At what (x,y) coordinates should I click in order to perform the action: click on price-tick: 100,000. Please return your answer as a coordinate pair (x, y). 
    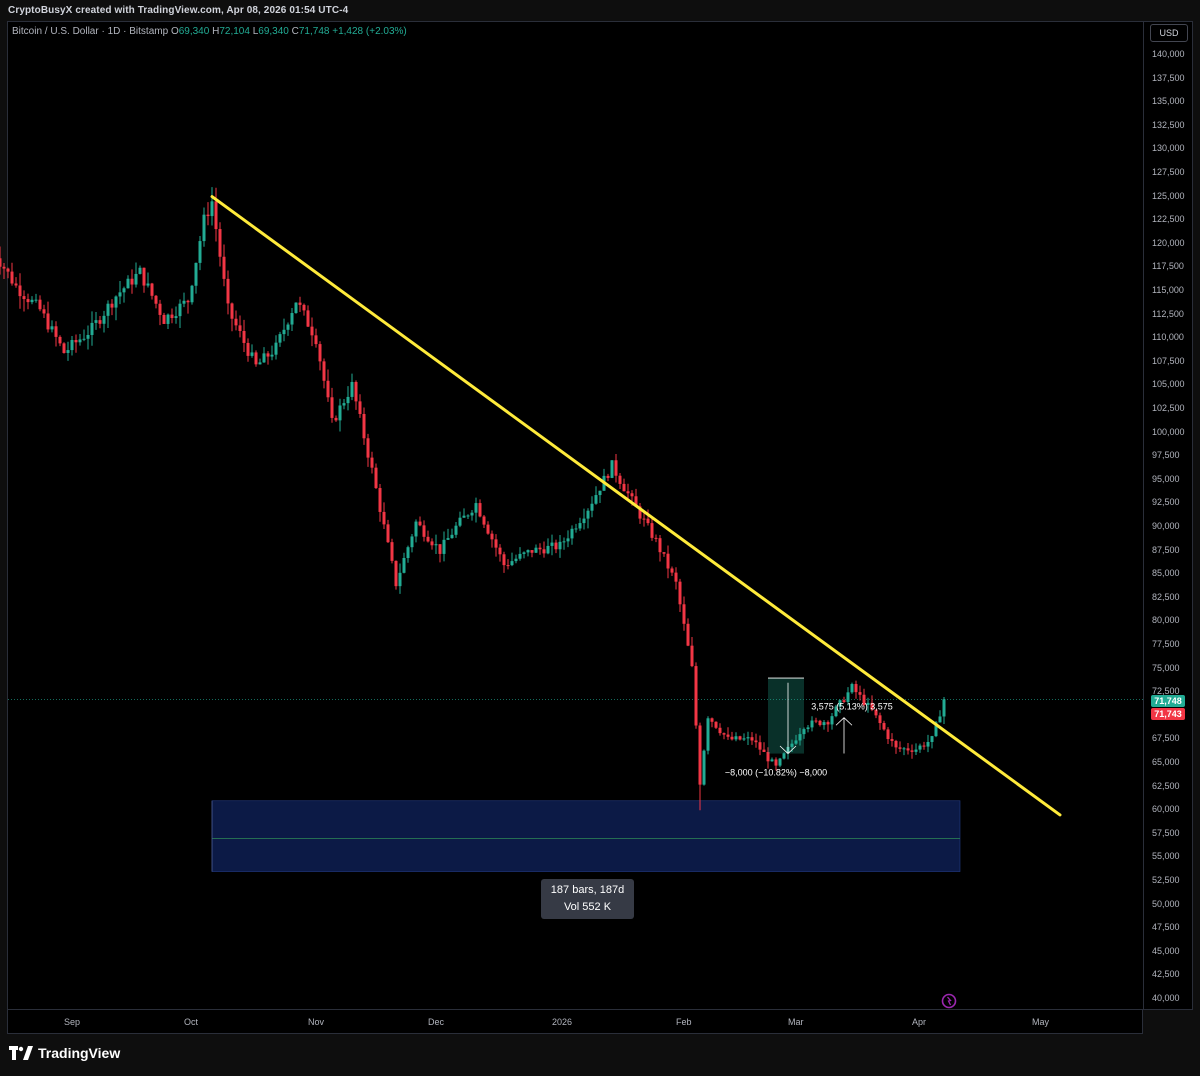
    Looking at the image, I should click on (1168, 431).